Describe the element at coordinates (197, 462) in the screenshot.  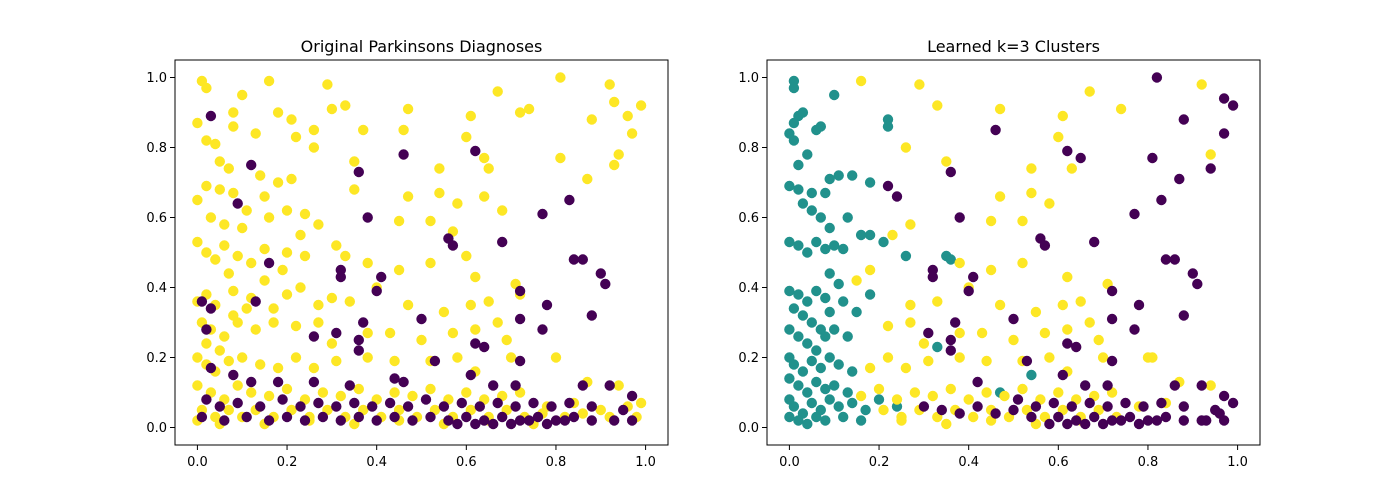
I see `x-tick-label: 0.0` at that location.